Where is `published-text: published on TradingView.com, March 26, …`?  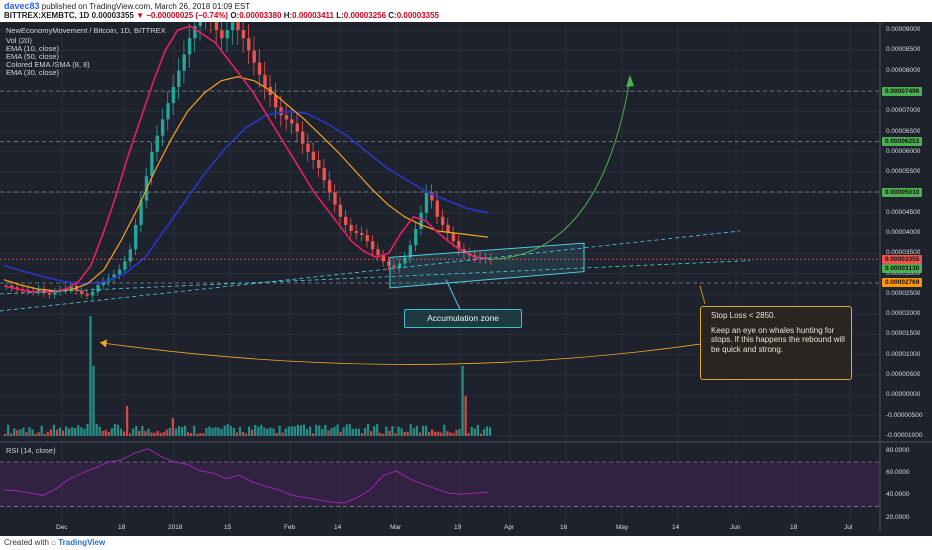 published-text: published on TradingView.com, March 26, … is located at coordinates (146, 6).